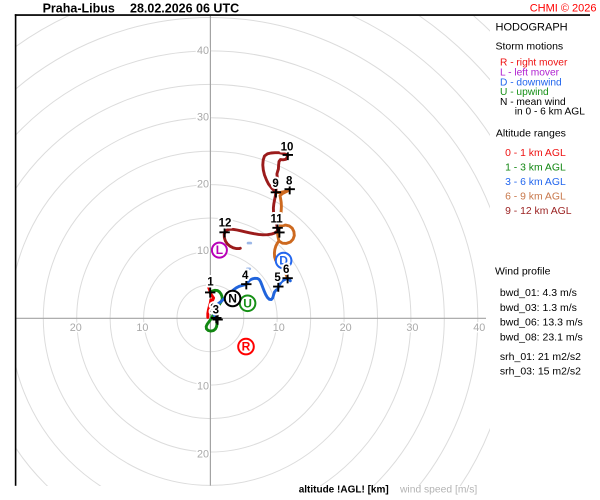 The height and width of the screenshot is (500, 600). What do you see at coordinates (563, 8) in the screenshot?
I see `svg-text: CHMI © 2026` at bounding box center [563, 8].